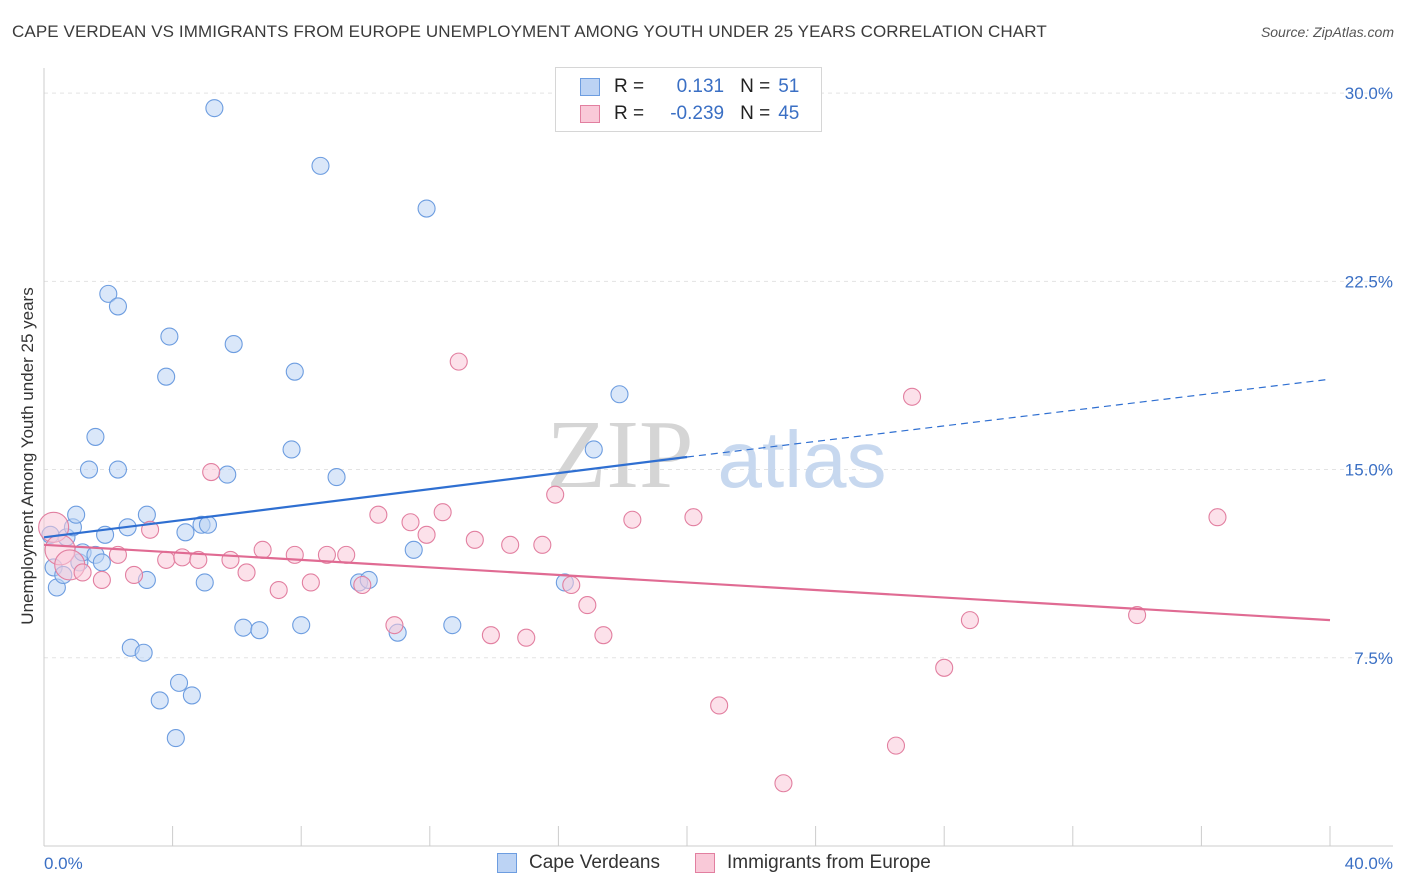 The width and height of the screenshot is (1406, 892). Describe the element at coordinates (802, 459) in the screenshot. I see `watermark-atlas: atlas` at that location.